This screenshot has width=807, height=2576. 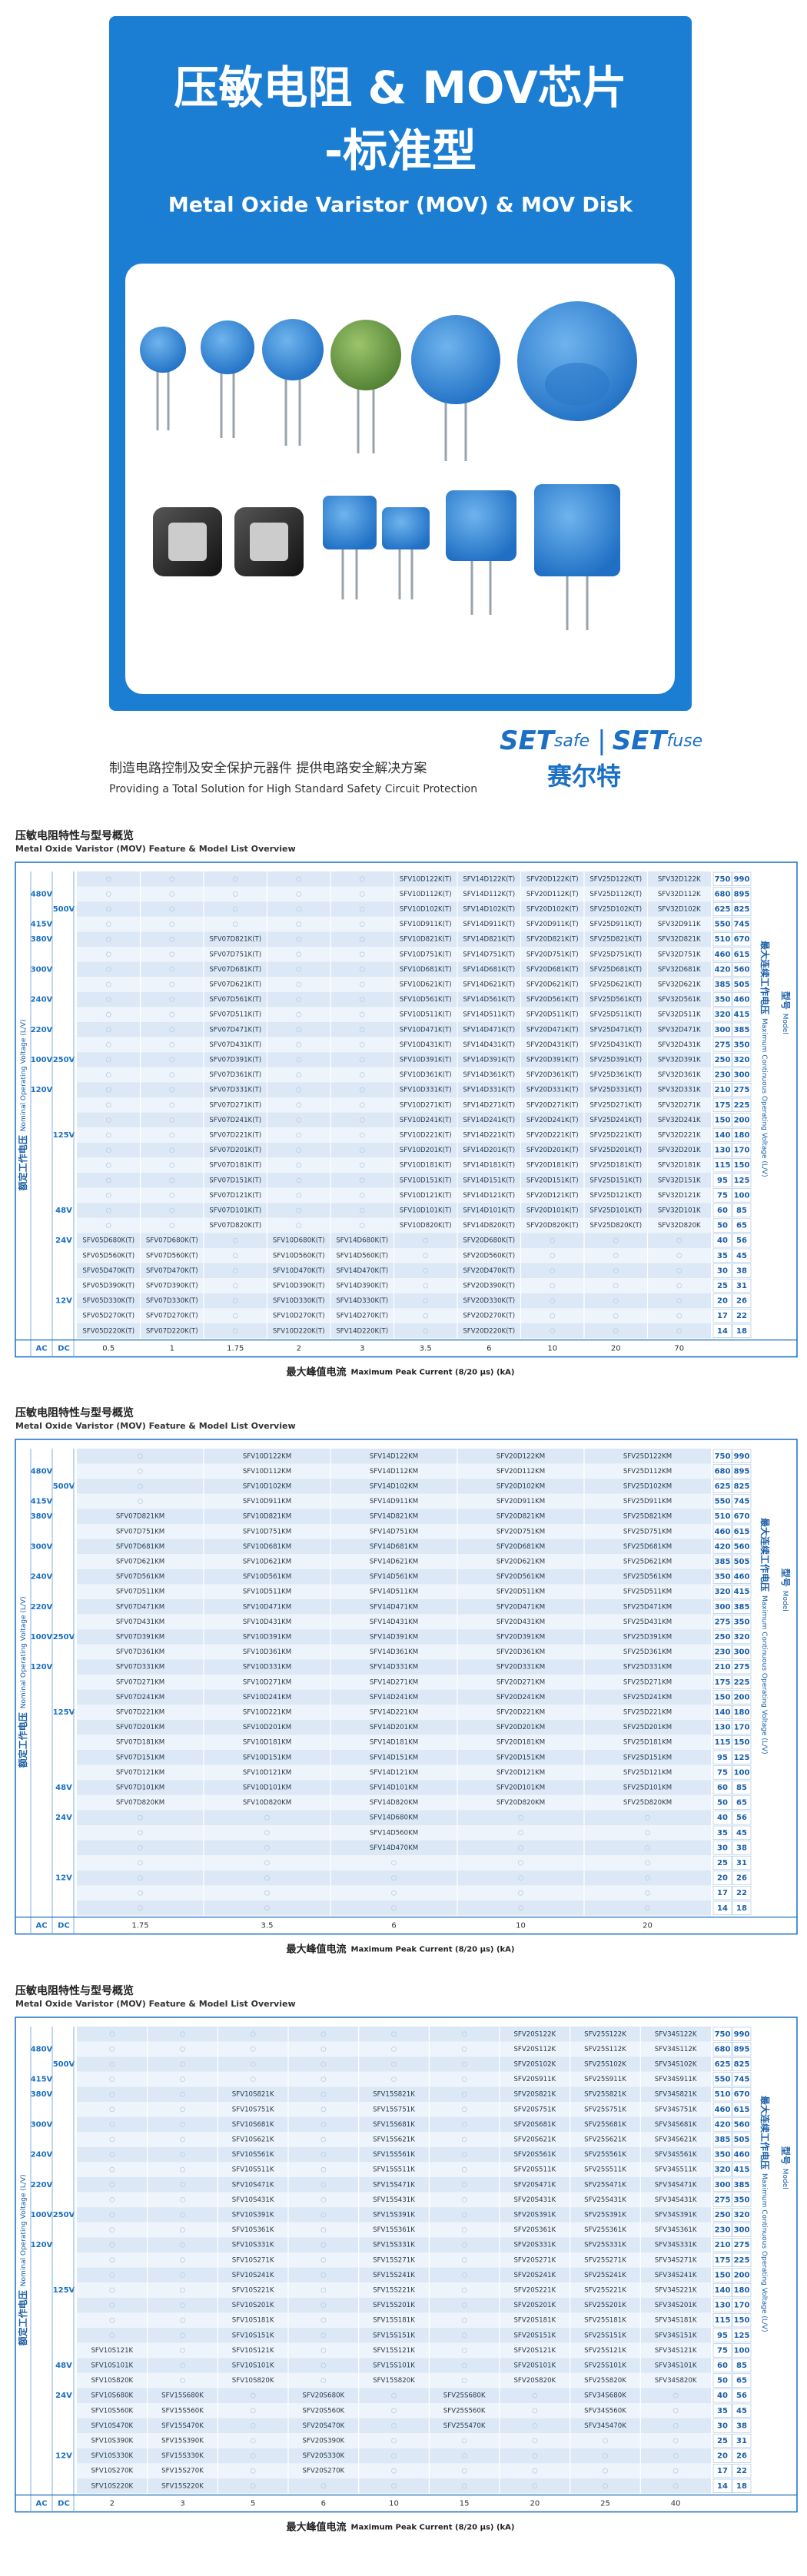 What do you see at coordinates (42, 1516) in the screenshot?
I see `ac-label: 380V` at bounding box center [42, 1516].